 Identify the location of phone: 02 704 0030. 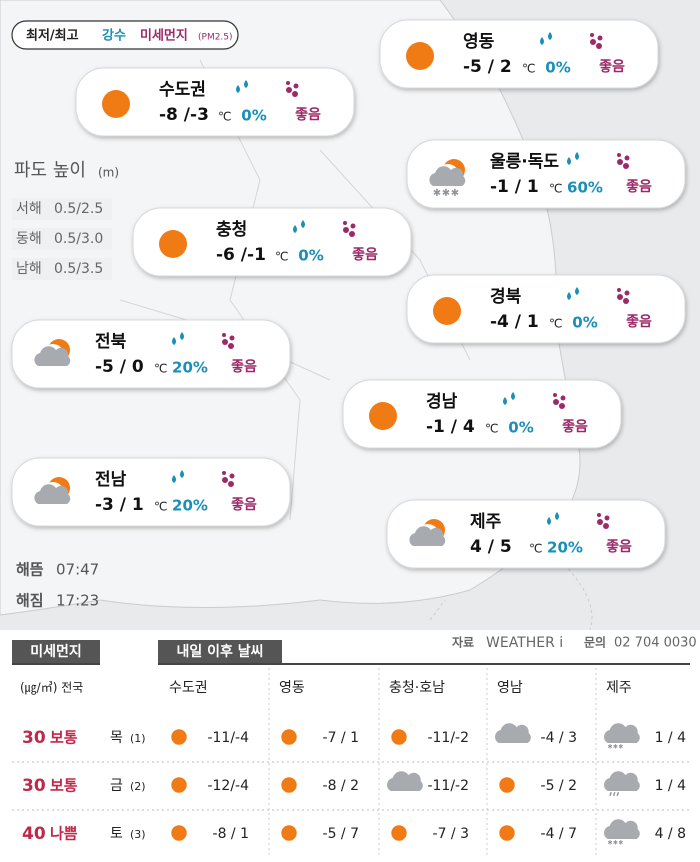
(655, 643).